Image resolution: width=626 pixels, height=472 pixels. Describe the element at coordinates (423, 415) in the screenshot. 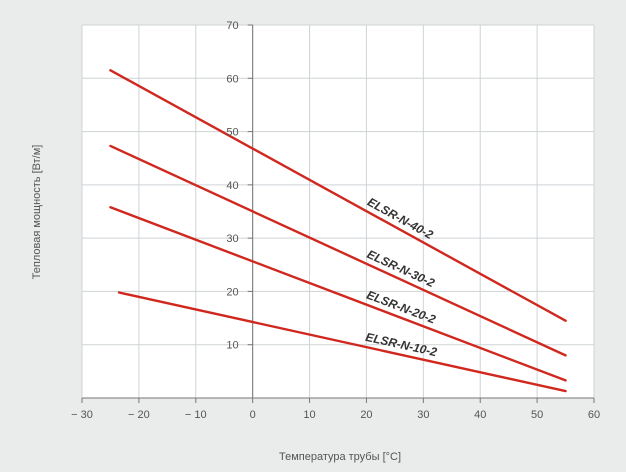

I see `x-tick-label: 30` at that location.